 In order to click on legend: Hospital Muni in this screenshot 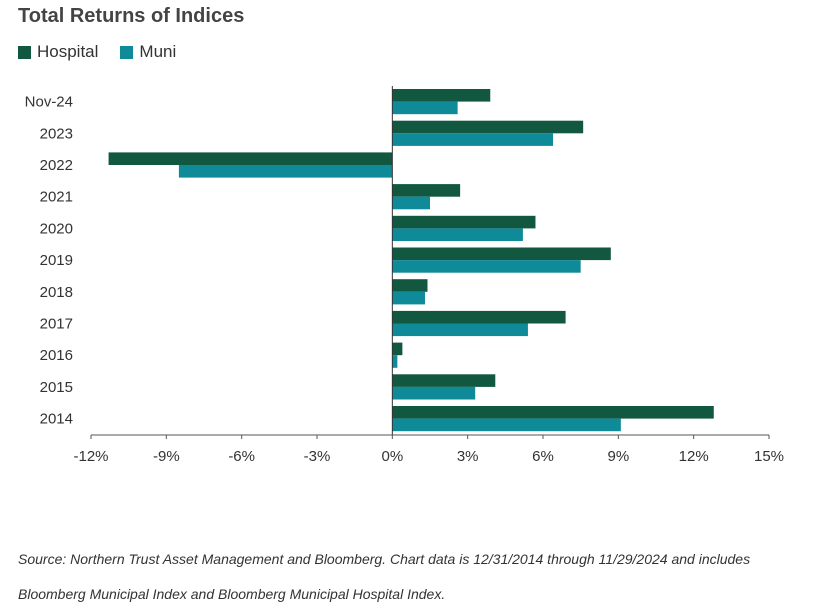, I will do `click(108, 52)`.